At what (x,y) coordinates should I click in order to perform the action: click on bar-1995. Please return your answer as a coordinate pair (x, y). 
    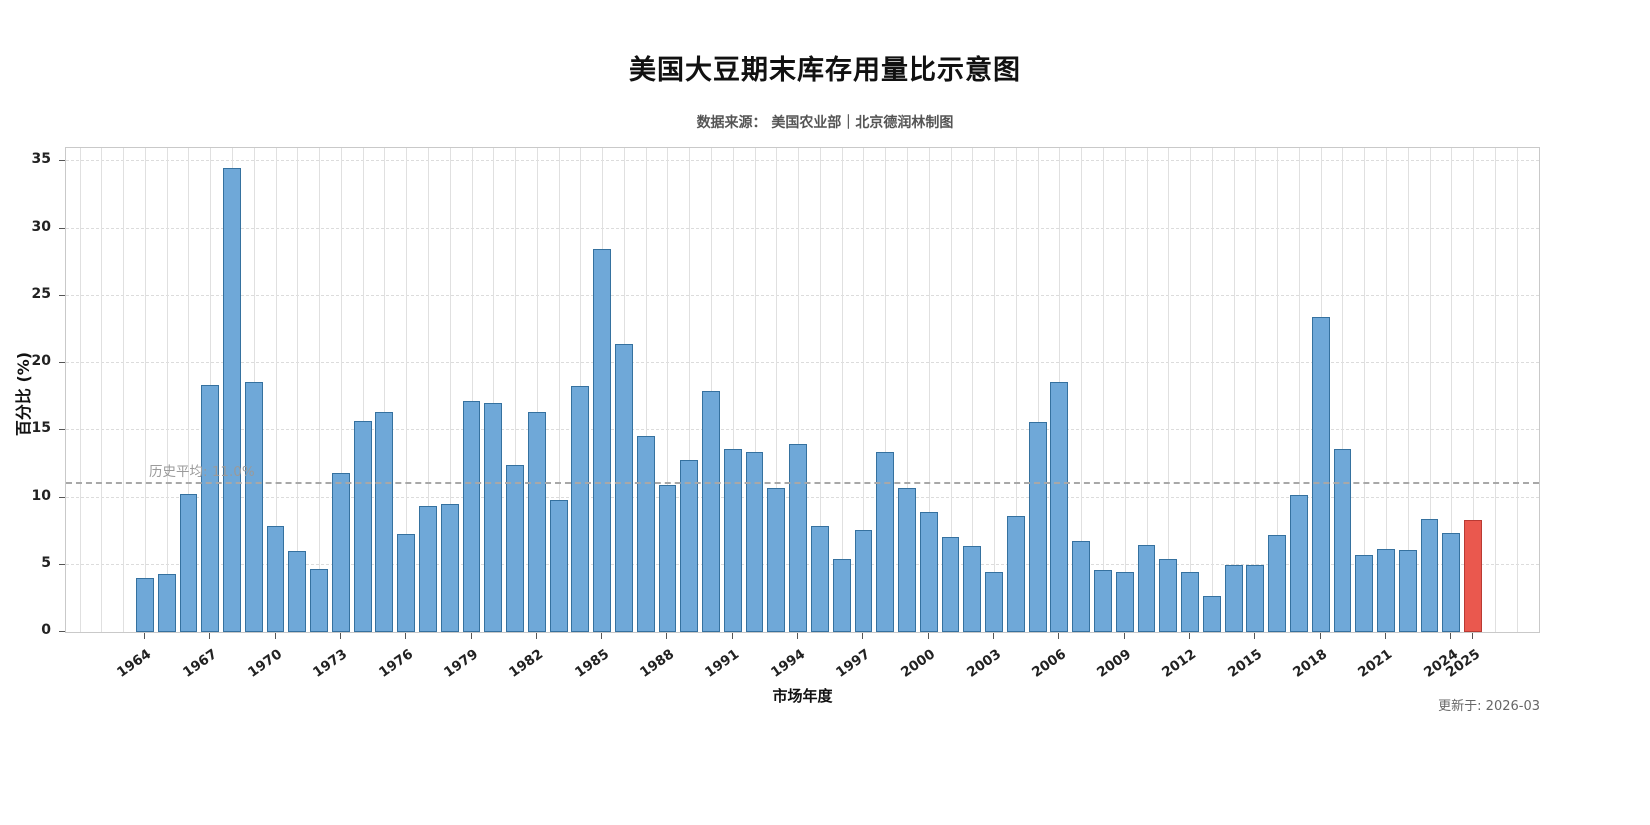
    Looking at the image, I should click on (819, 578).